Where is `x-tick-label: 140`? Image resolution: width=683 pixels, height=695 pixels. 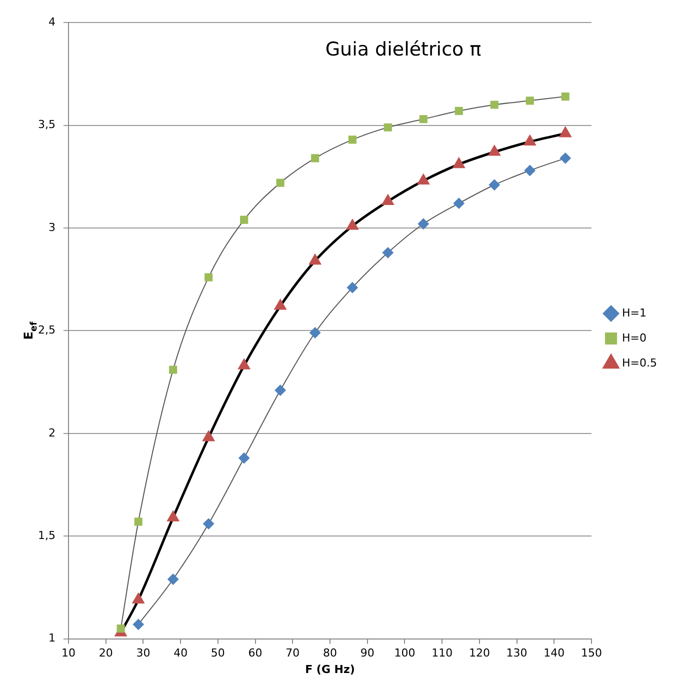 x-tick-label: 140 is located at coordinates (554, 653).